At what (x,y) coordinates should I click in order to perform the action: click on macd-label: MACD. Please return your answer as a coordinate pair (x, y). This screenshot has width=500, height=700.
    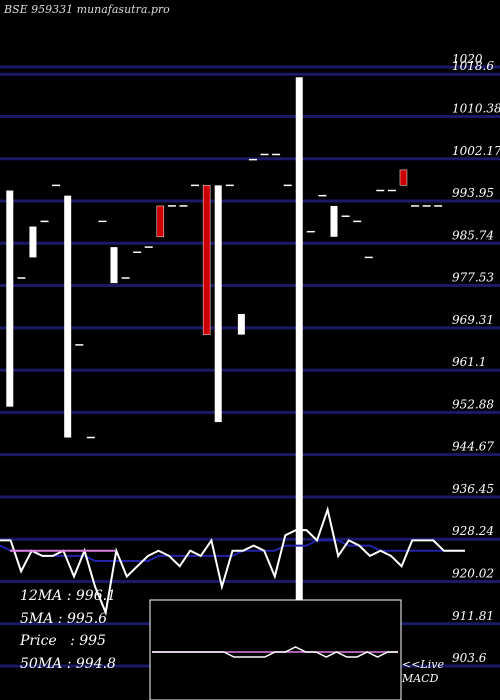
    Looking at the image, I should click on (420, 678).